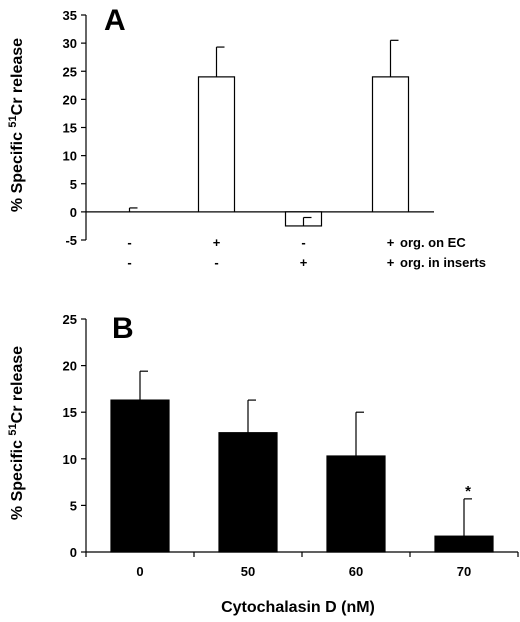 Image resolution: width=520 pixels, height=622 pixels. I want to click on panel-a-letter: A, so click(115, 20).